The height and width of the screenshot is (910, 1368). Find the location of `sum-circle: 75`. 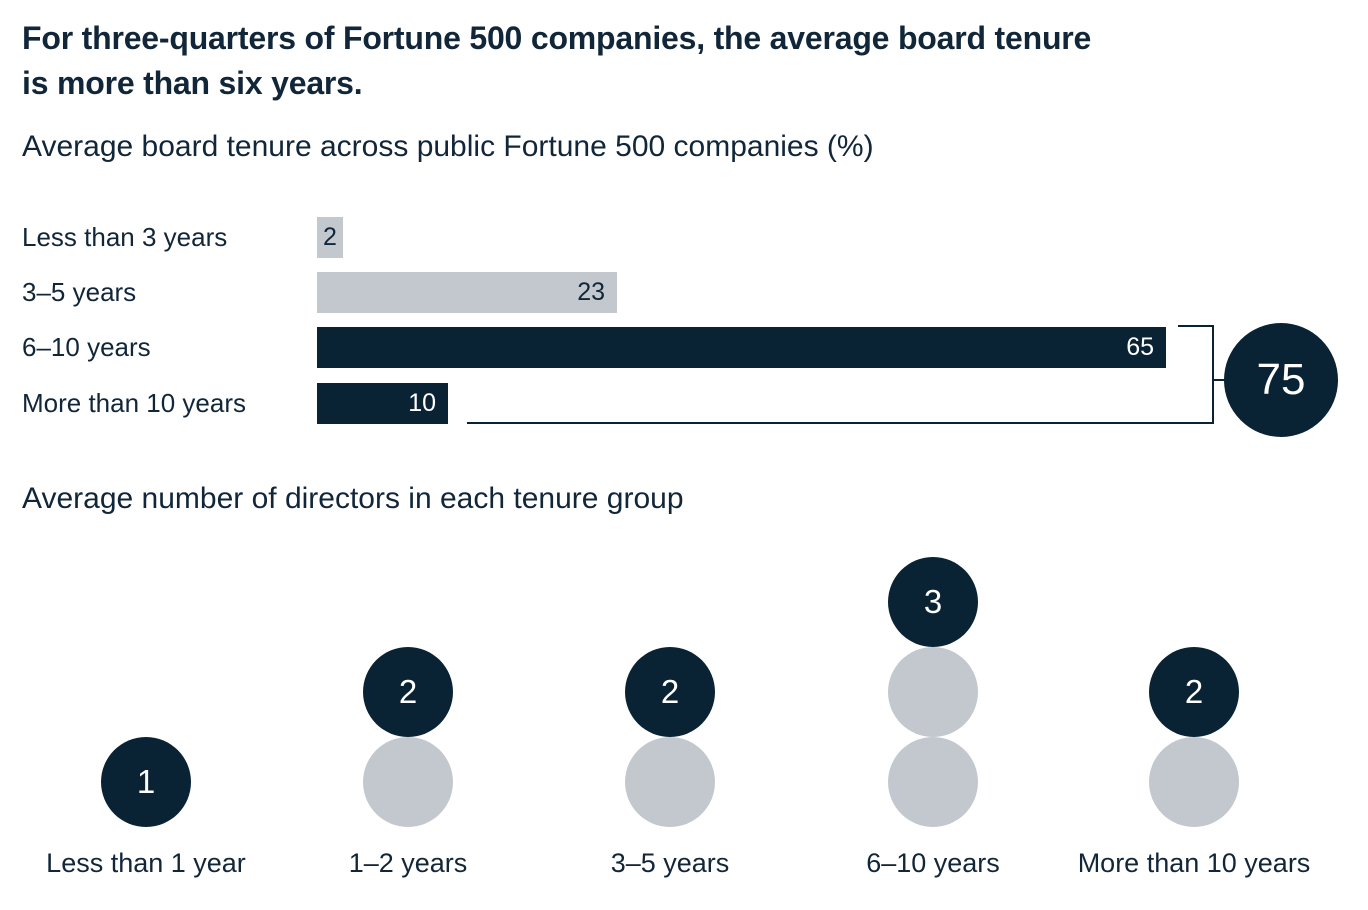

sum-circle: 75 is located at coordinates (1281, 380).